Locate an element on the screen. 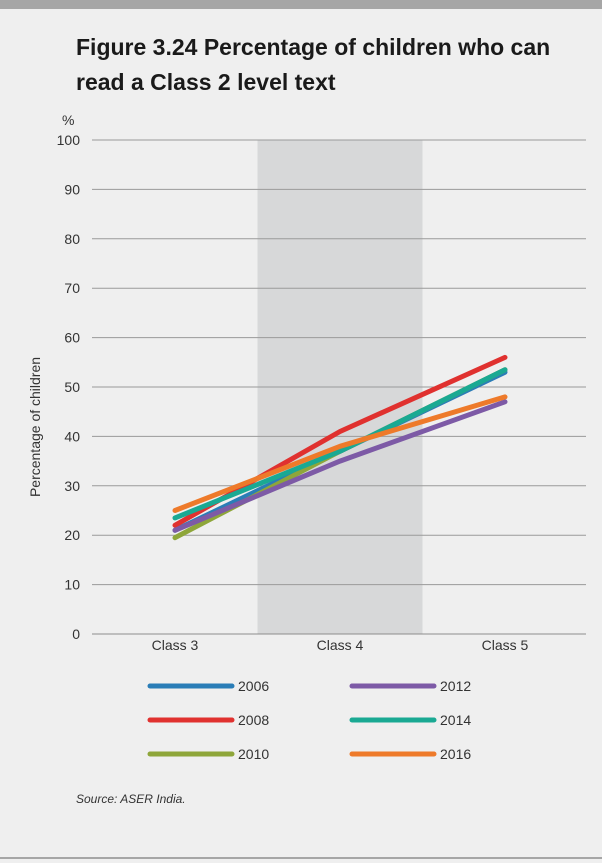 The image size is (602, 863). y-tick-label-20: 20 is located at coordinates (72, 535).